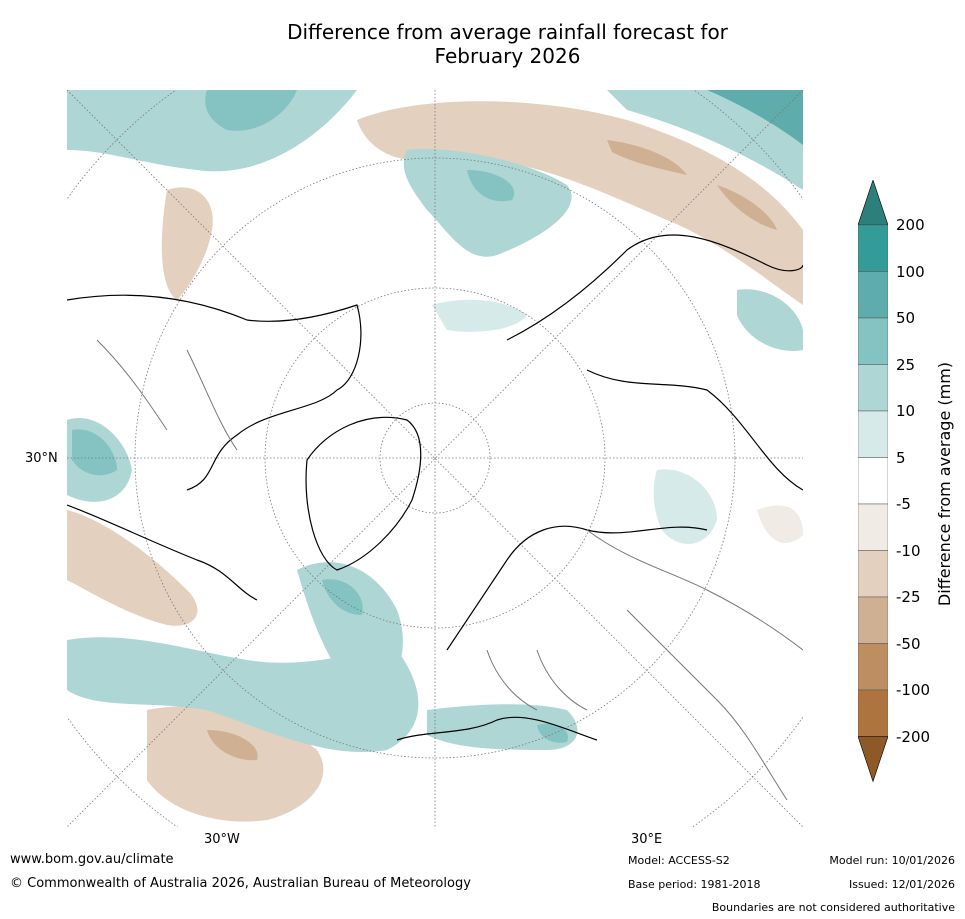  Describe the element at coordinates (908, 643) in the screenshot. I see `colorbar-tick-label: -50` at that location.